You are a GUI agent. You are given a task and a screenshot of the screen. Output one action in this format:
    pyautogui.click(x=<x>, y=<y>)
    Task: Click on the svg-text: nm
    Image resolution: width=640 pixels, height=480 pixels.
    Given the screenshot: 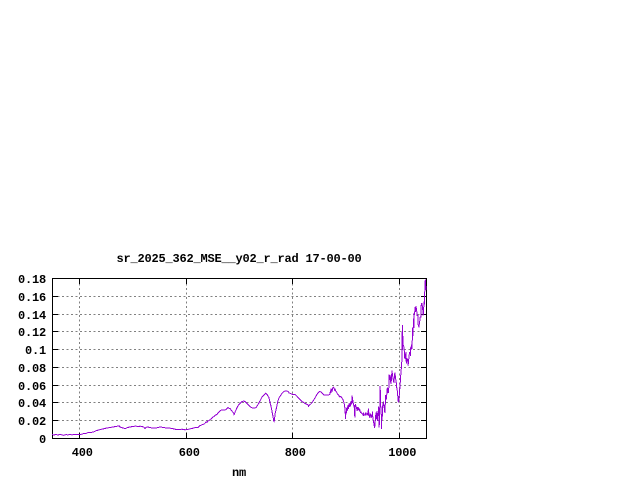 What is the action you would take?
    pyautogui.click(x=239, y=473)
    